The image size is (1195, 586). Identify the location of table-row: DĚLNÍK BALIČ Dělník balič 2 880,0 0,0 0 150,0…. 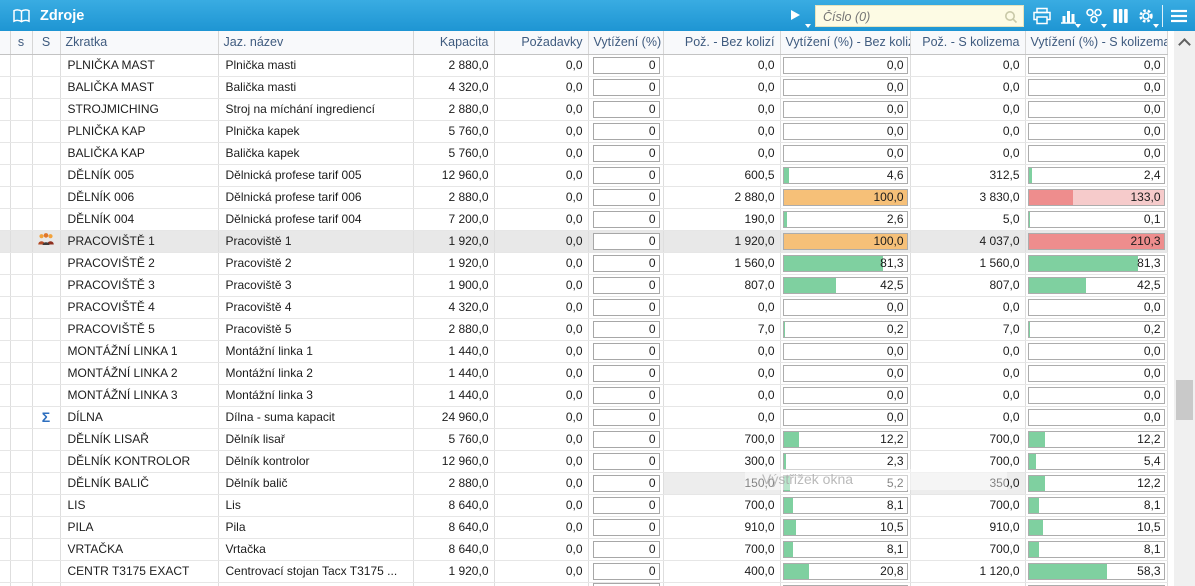
(584, 483).